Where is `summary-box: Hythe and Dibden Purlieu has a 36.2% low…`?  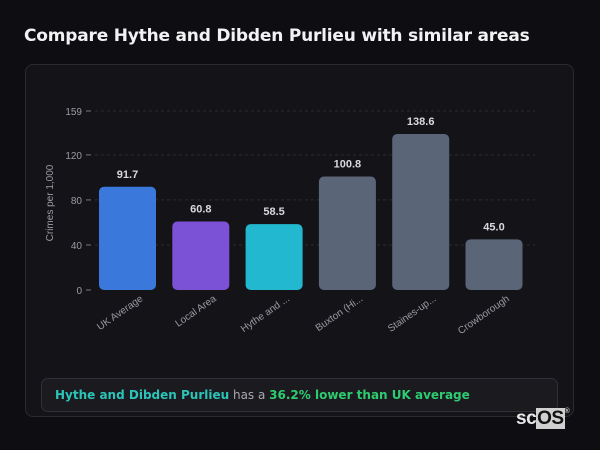 summary-box: Hythe and Dibden Purlieu has a 36.2% low… is located at coordinates (299, 395).